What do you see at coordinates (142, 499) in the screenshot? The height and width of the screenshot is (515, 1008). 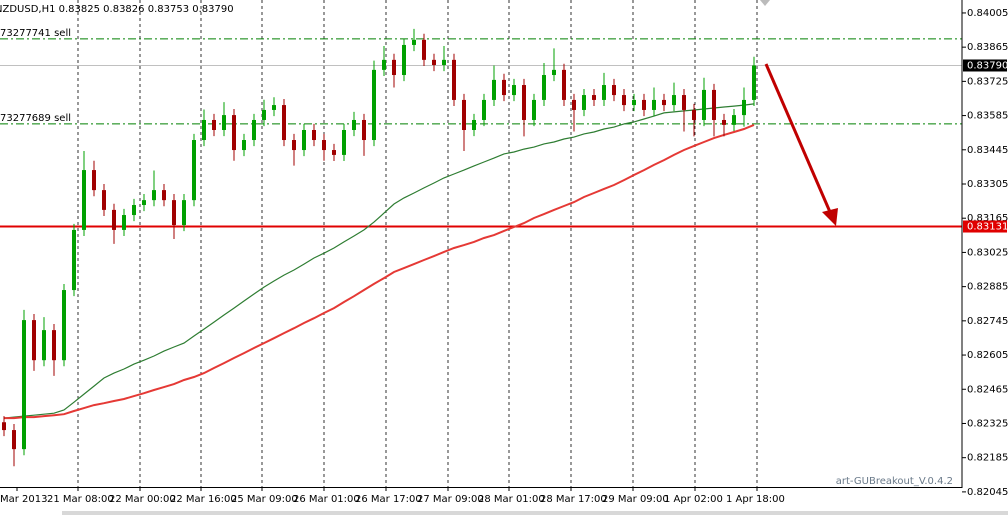 I see `x-tick-label: 22 Mar 00:00` at bounding box center [142, 499].